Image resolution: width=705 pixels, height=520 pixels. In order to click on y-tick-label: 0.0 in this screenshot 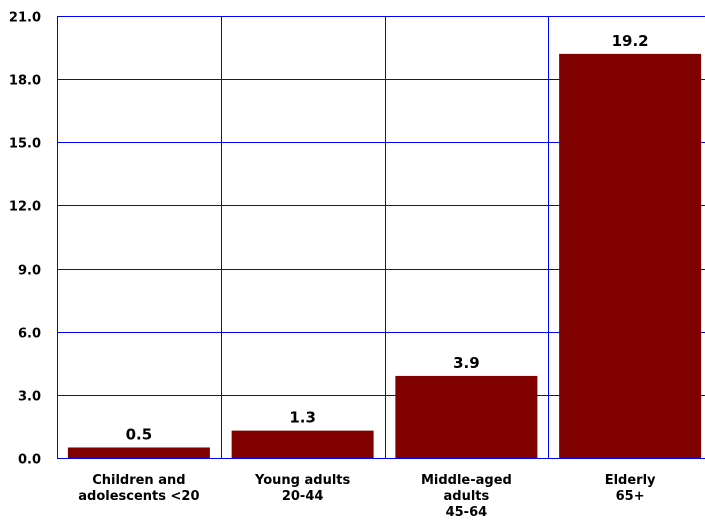, I will do `click(29, 460)`.